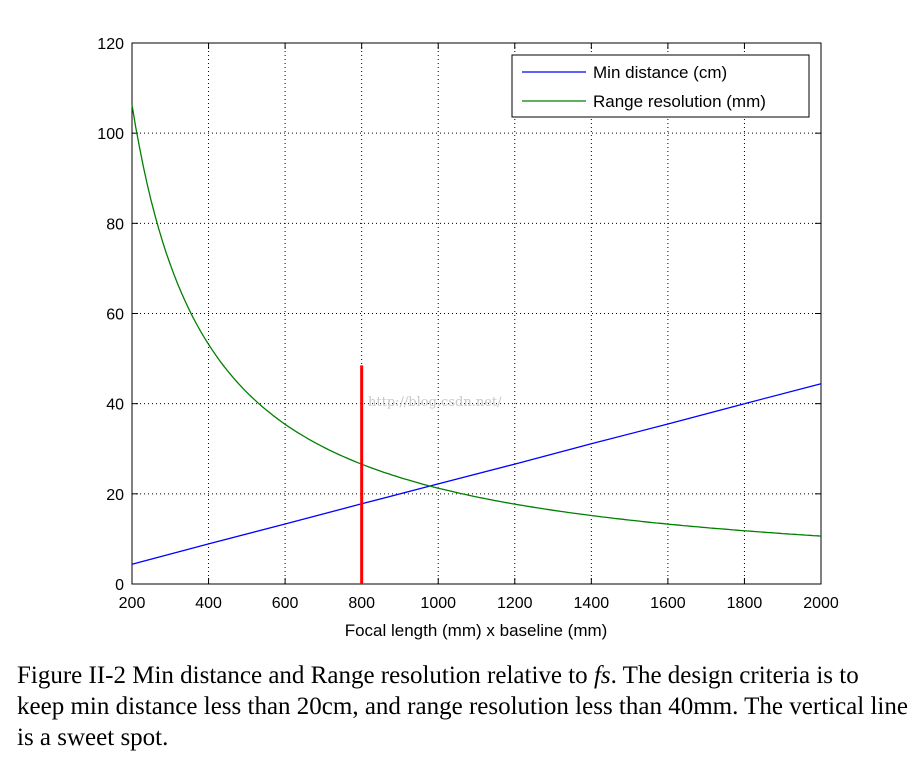  Describe the element at coordinates (115, 224) in the screenshot. I see `y-tick-label: 80` at that location.